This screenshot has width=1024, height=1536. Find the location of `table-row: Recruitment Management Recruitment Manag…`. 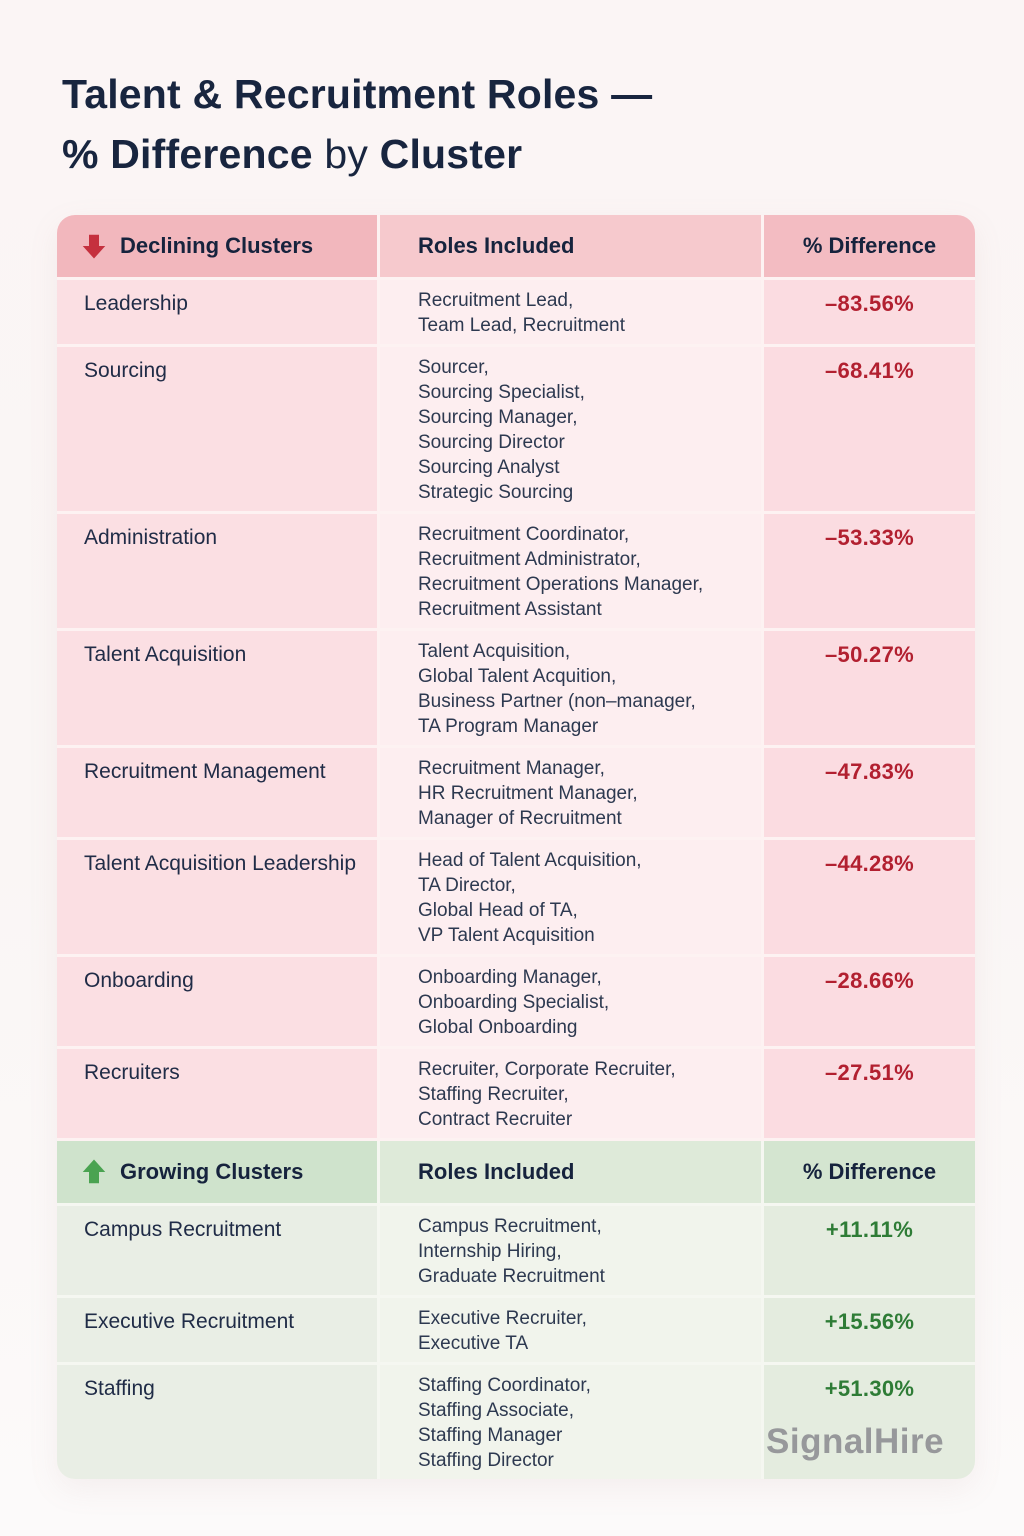

table-row: Recruitment Management Recruitment Manag… is located at coordinates (516, 792).